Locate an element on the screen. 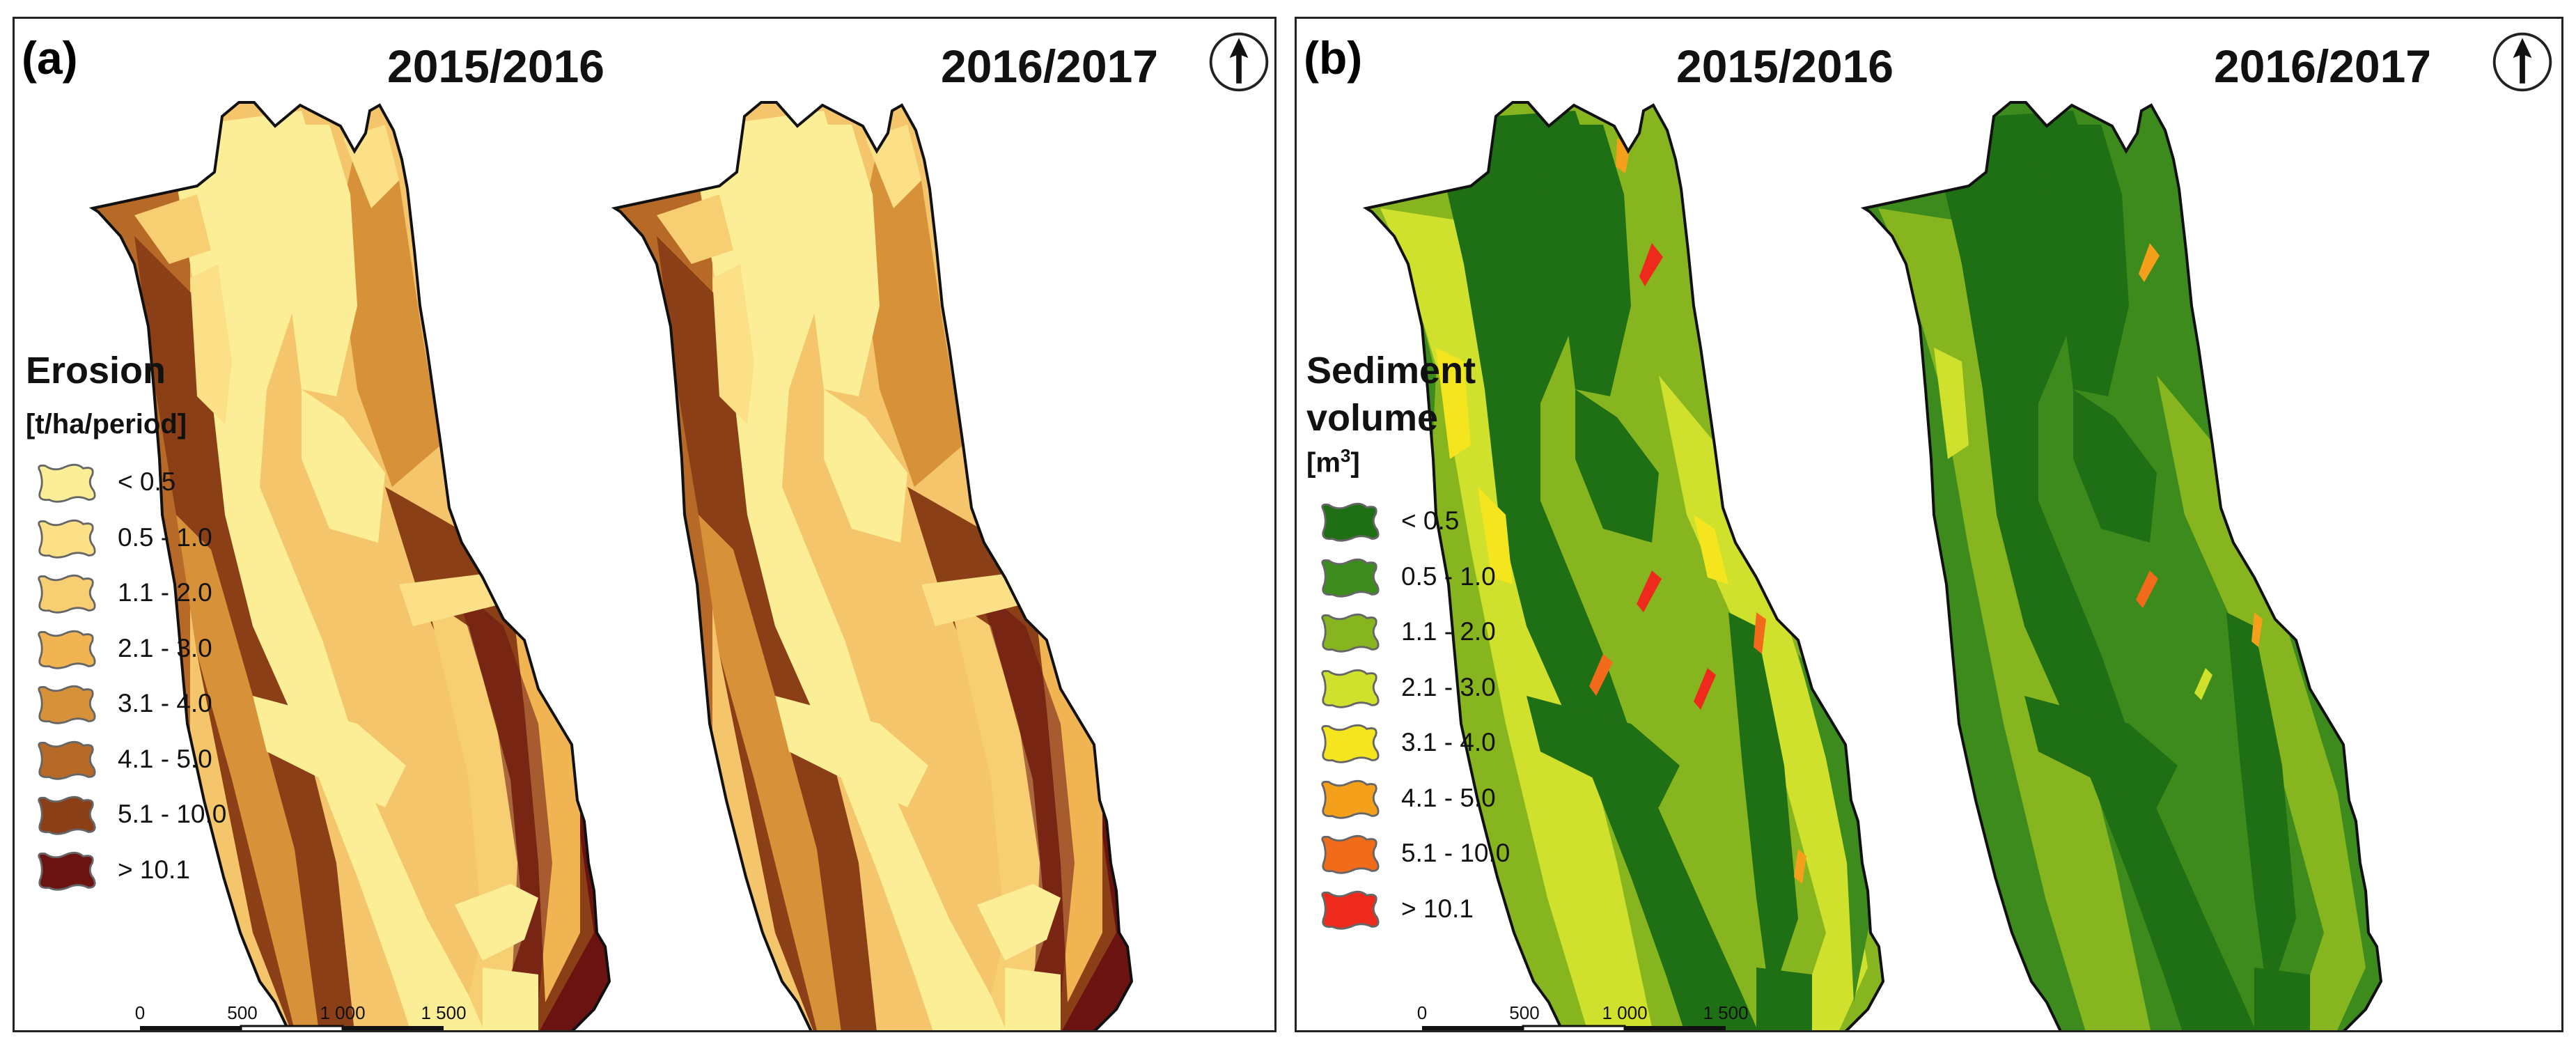 This screenshot has width=2576, height=1049. panel-label: (b) is located at coordinates (1333, 58).